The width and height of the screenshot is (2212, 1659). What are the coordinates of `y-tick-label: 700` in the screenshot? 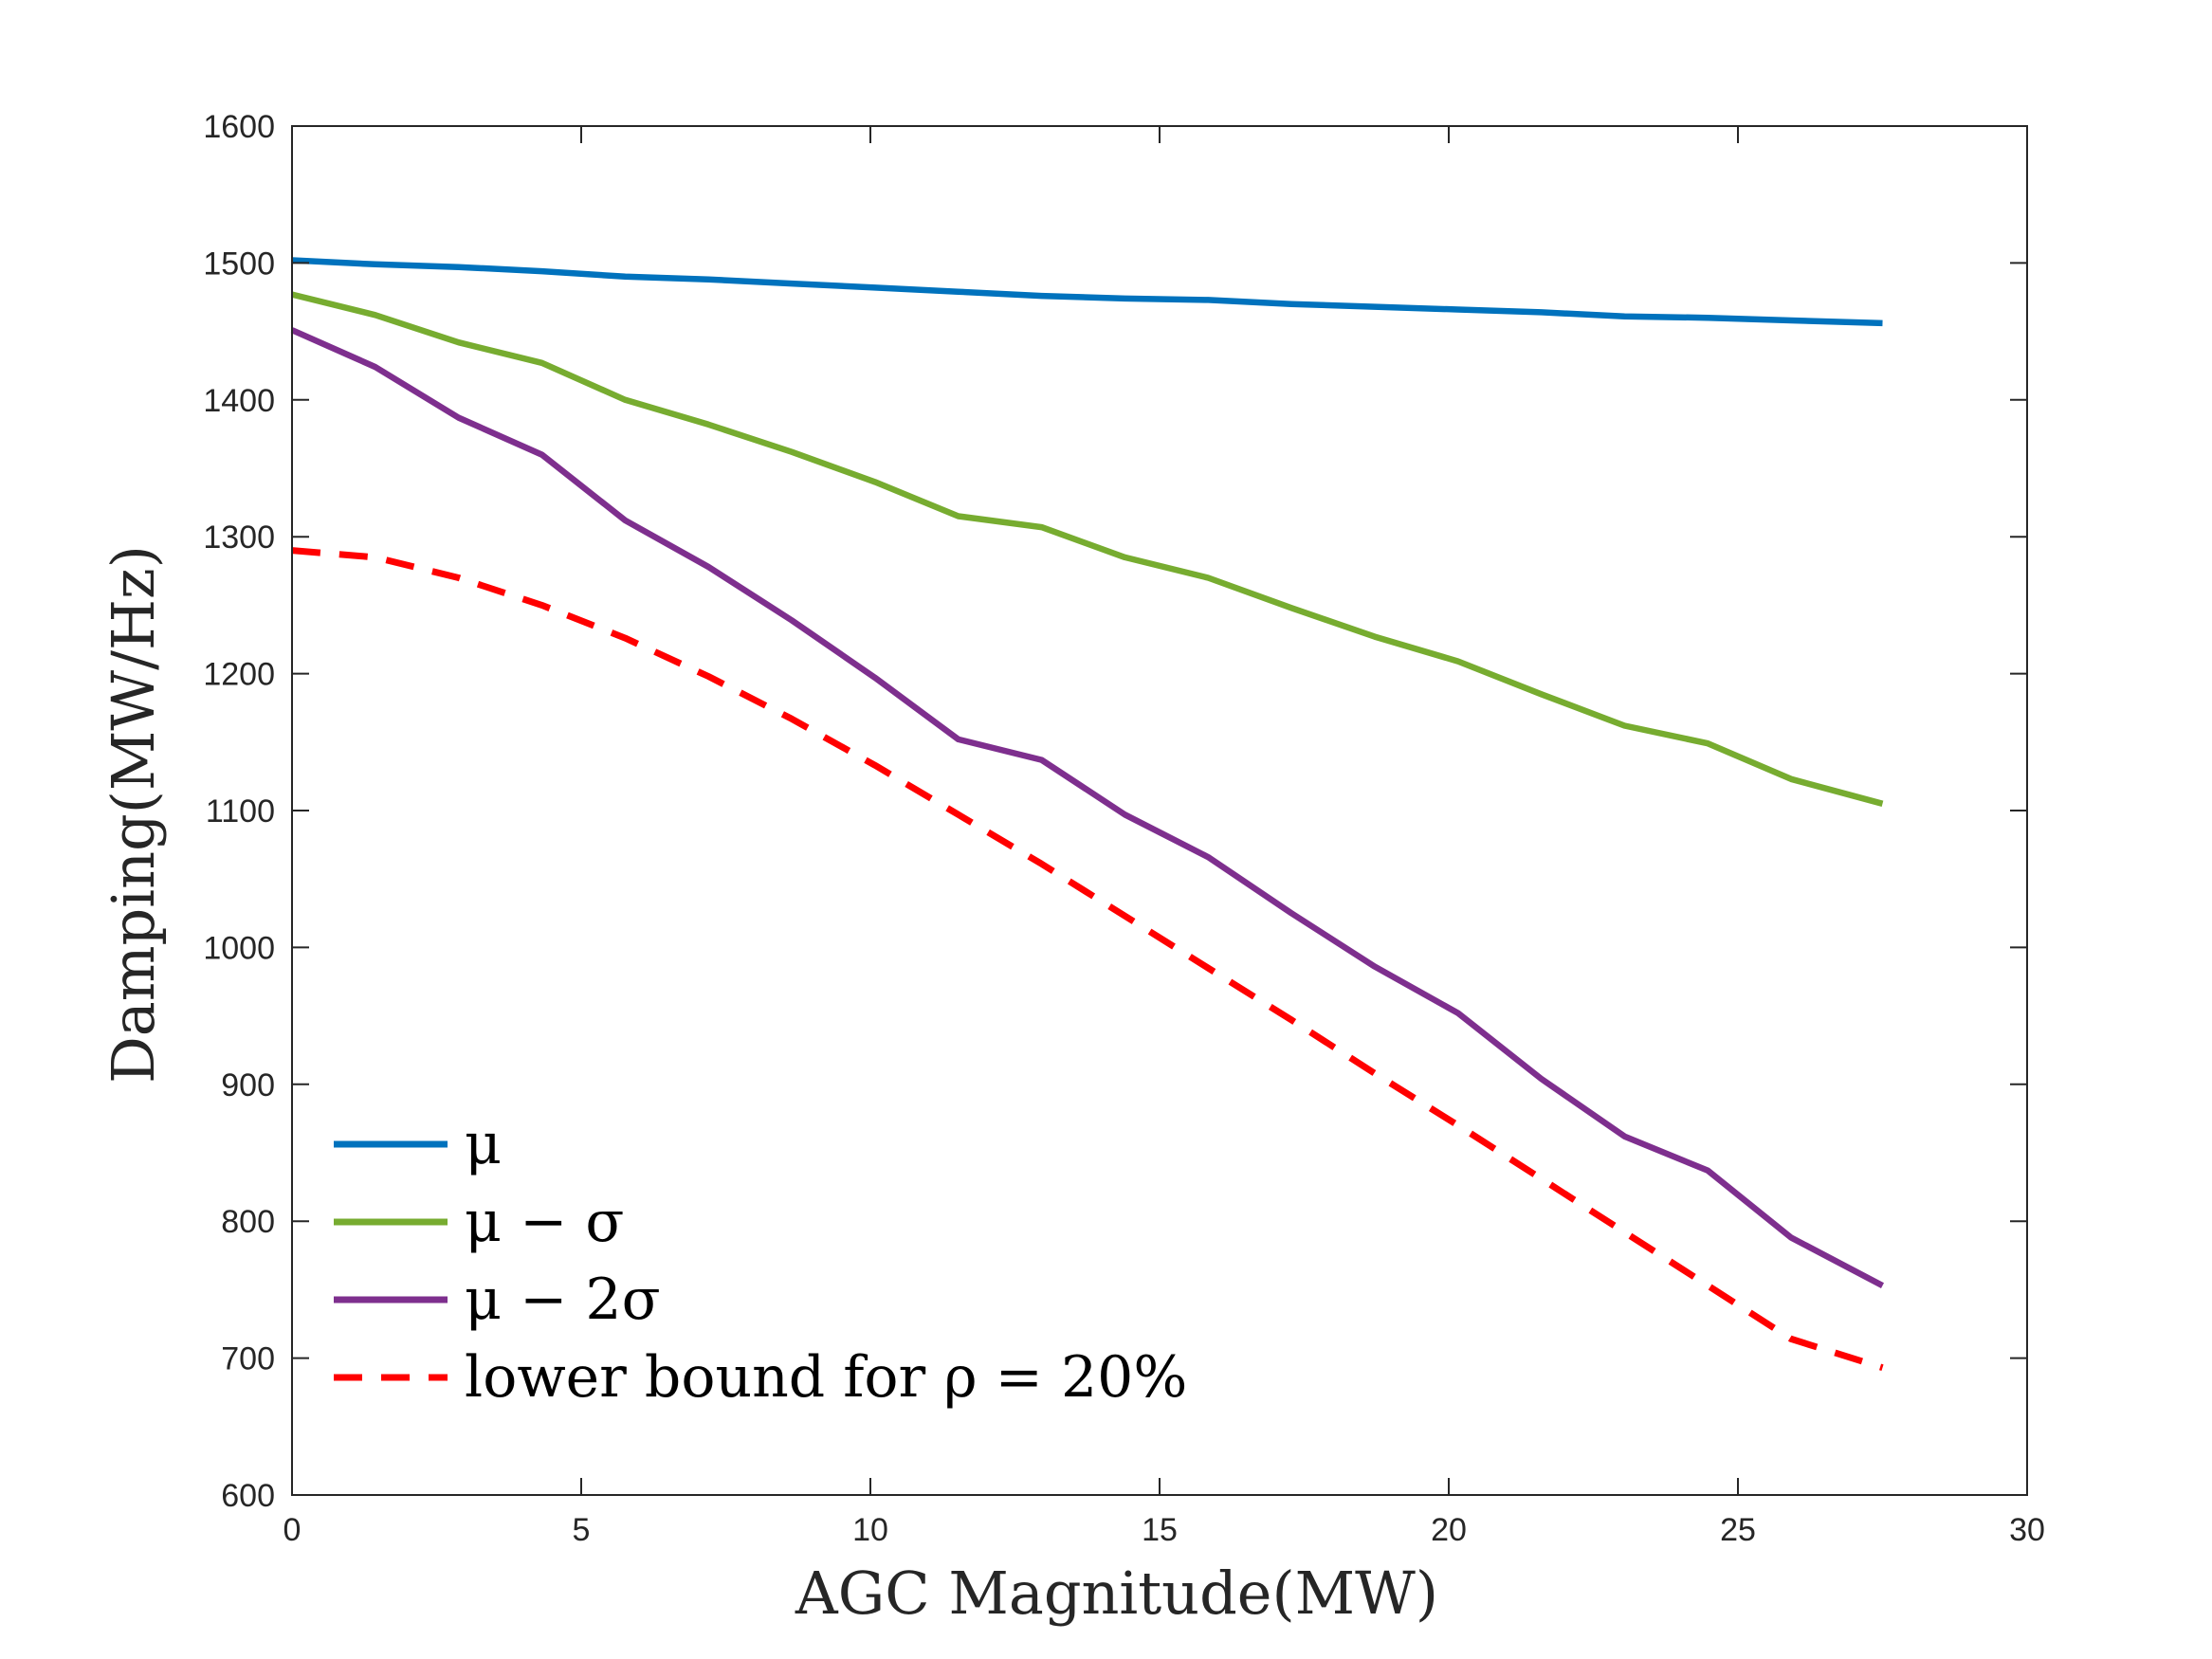 It's located at (248, 1359).